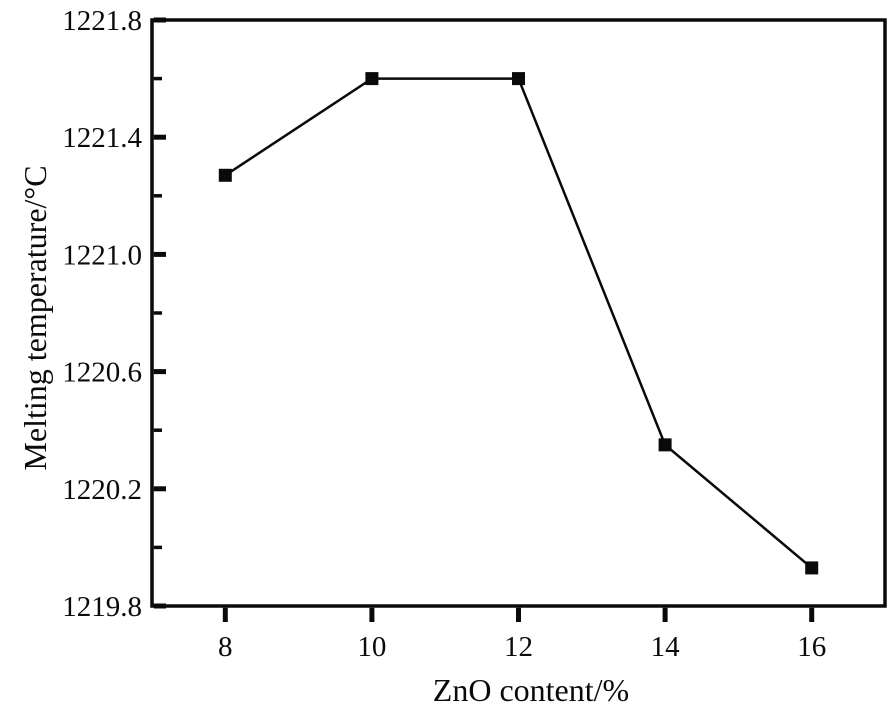 Image resolution: width=890 pixels, height=714 pixels. I want to click on x-axis-title: ZnO content/%, so click(531, 690).